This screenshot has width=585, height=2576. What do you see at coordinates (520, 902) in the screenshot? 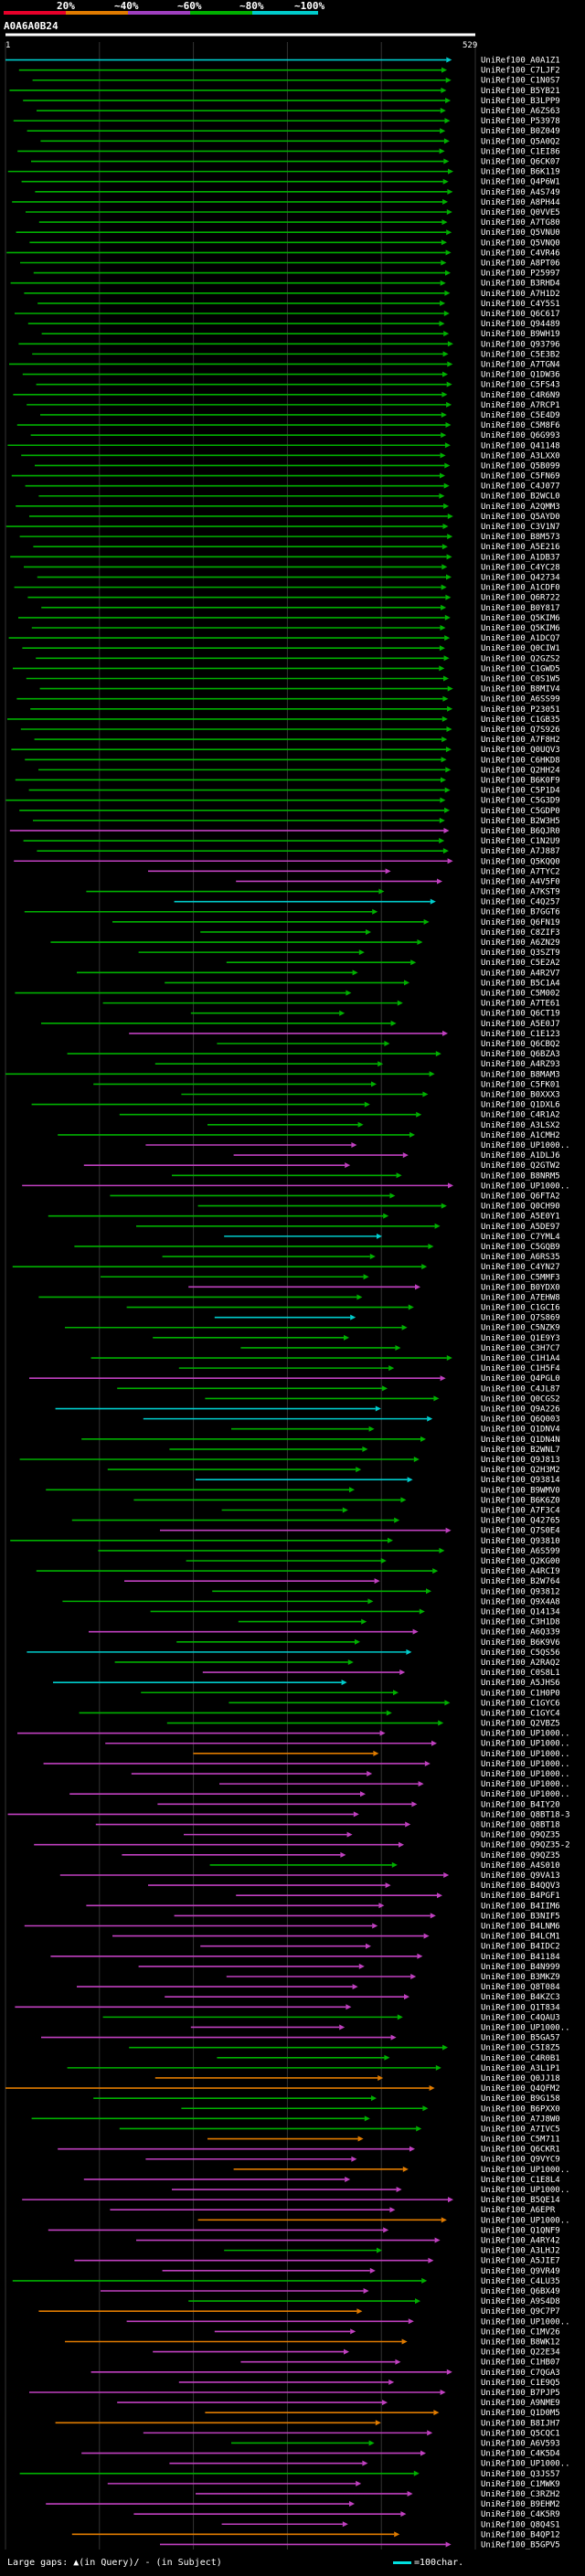
I see `hit-label: UniRef100_C4Q257` at bounding box center [520, 902].